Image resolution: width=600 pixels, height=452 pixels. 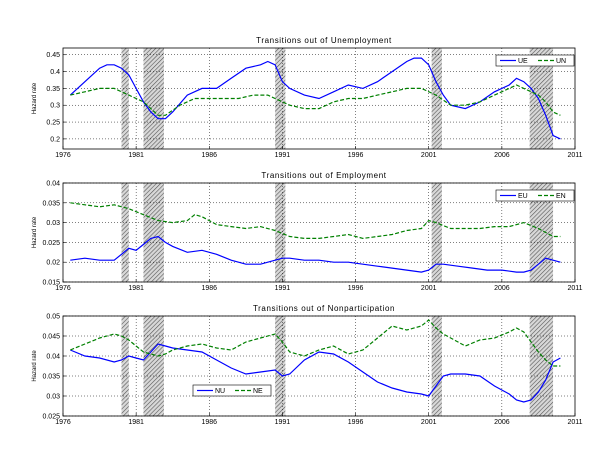 I want to click on legend: UE UN, so click(x=535, y=60).